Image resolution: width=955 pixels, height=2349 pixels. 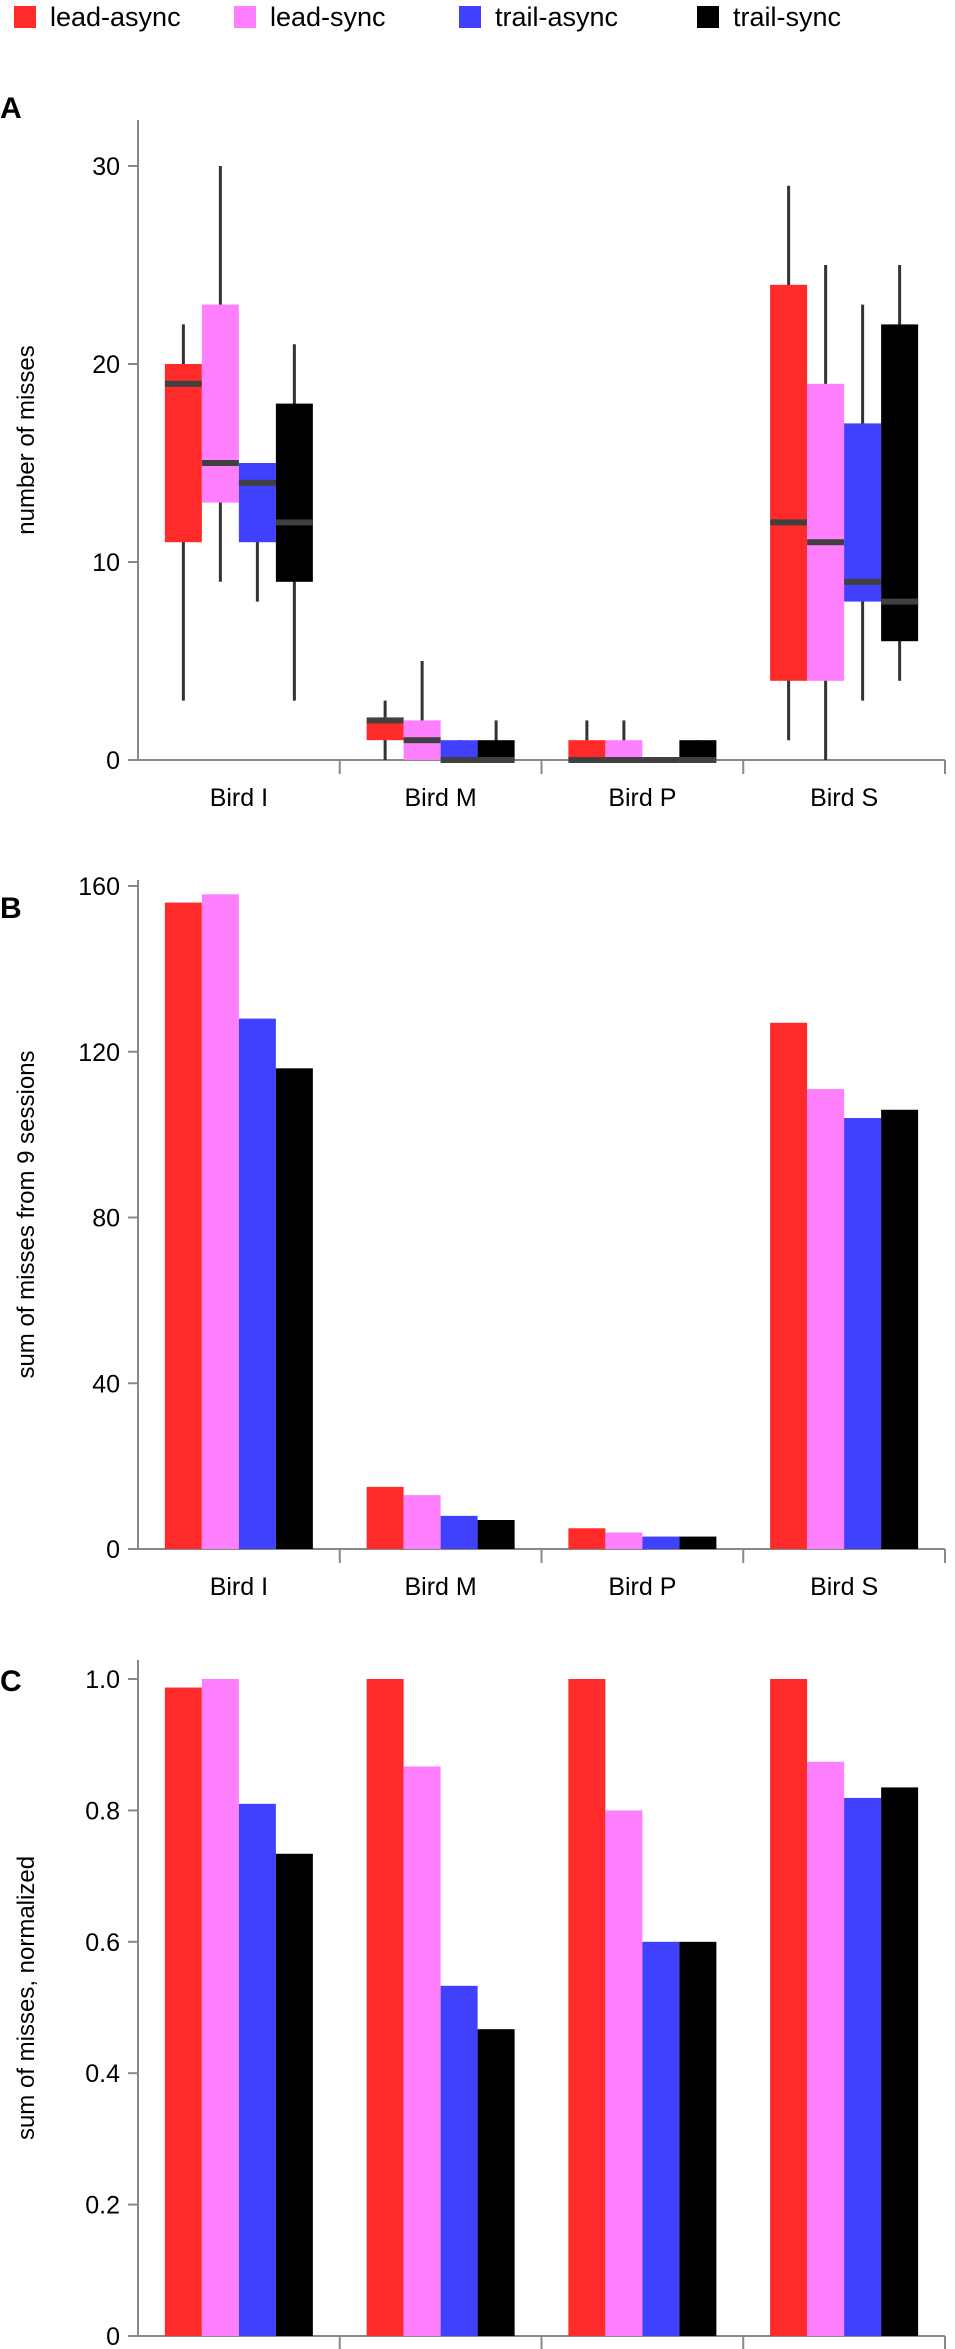 What do you see at coordinates (787, 16) in the screenshot?
I see `legend-label-trail-sync: trail-sync` at bounding box center [787, 16].